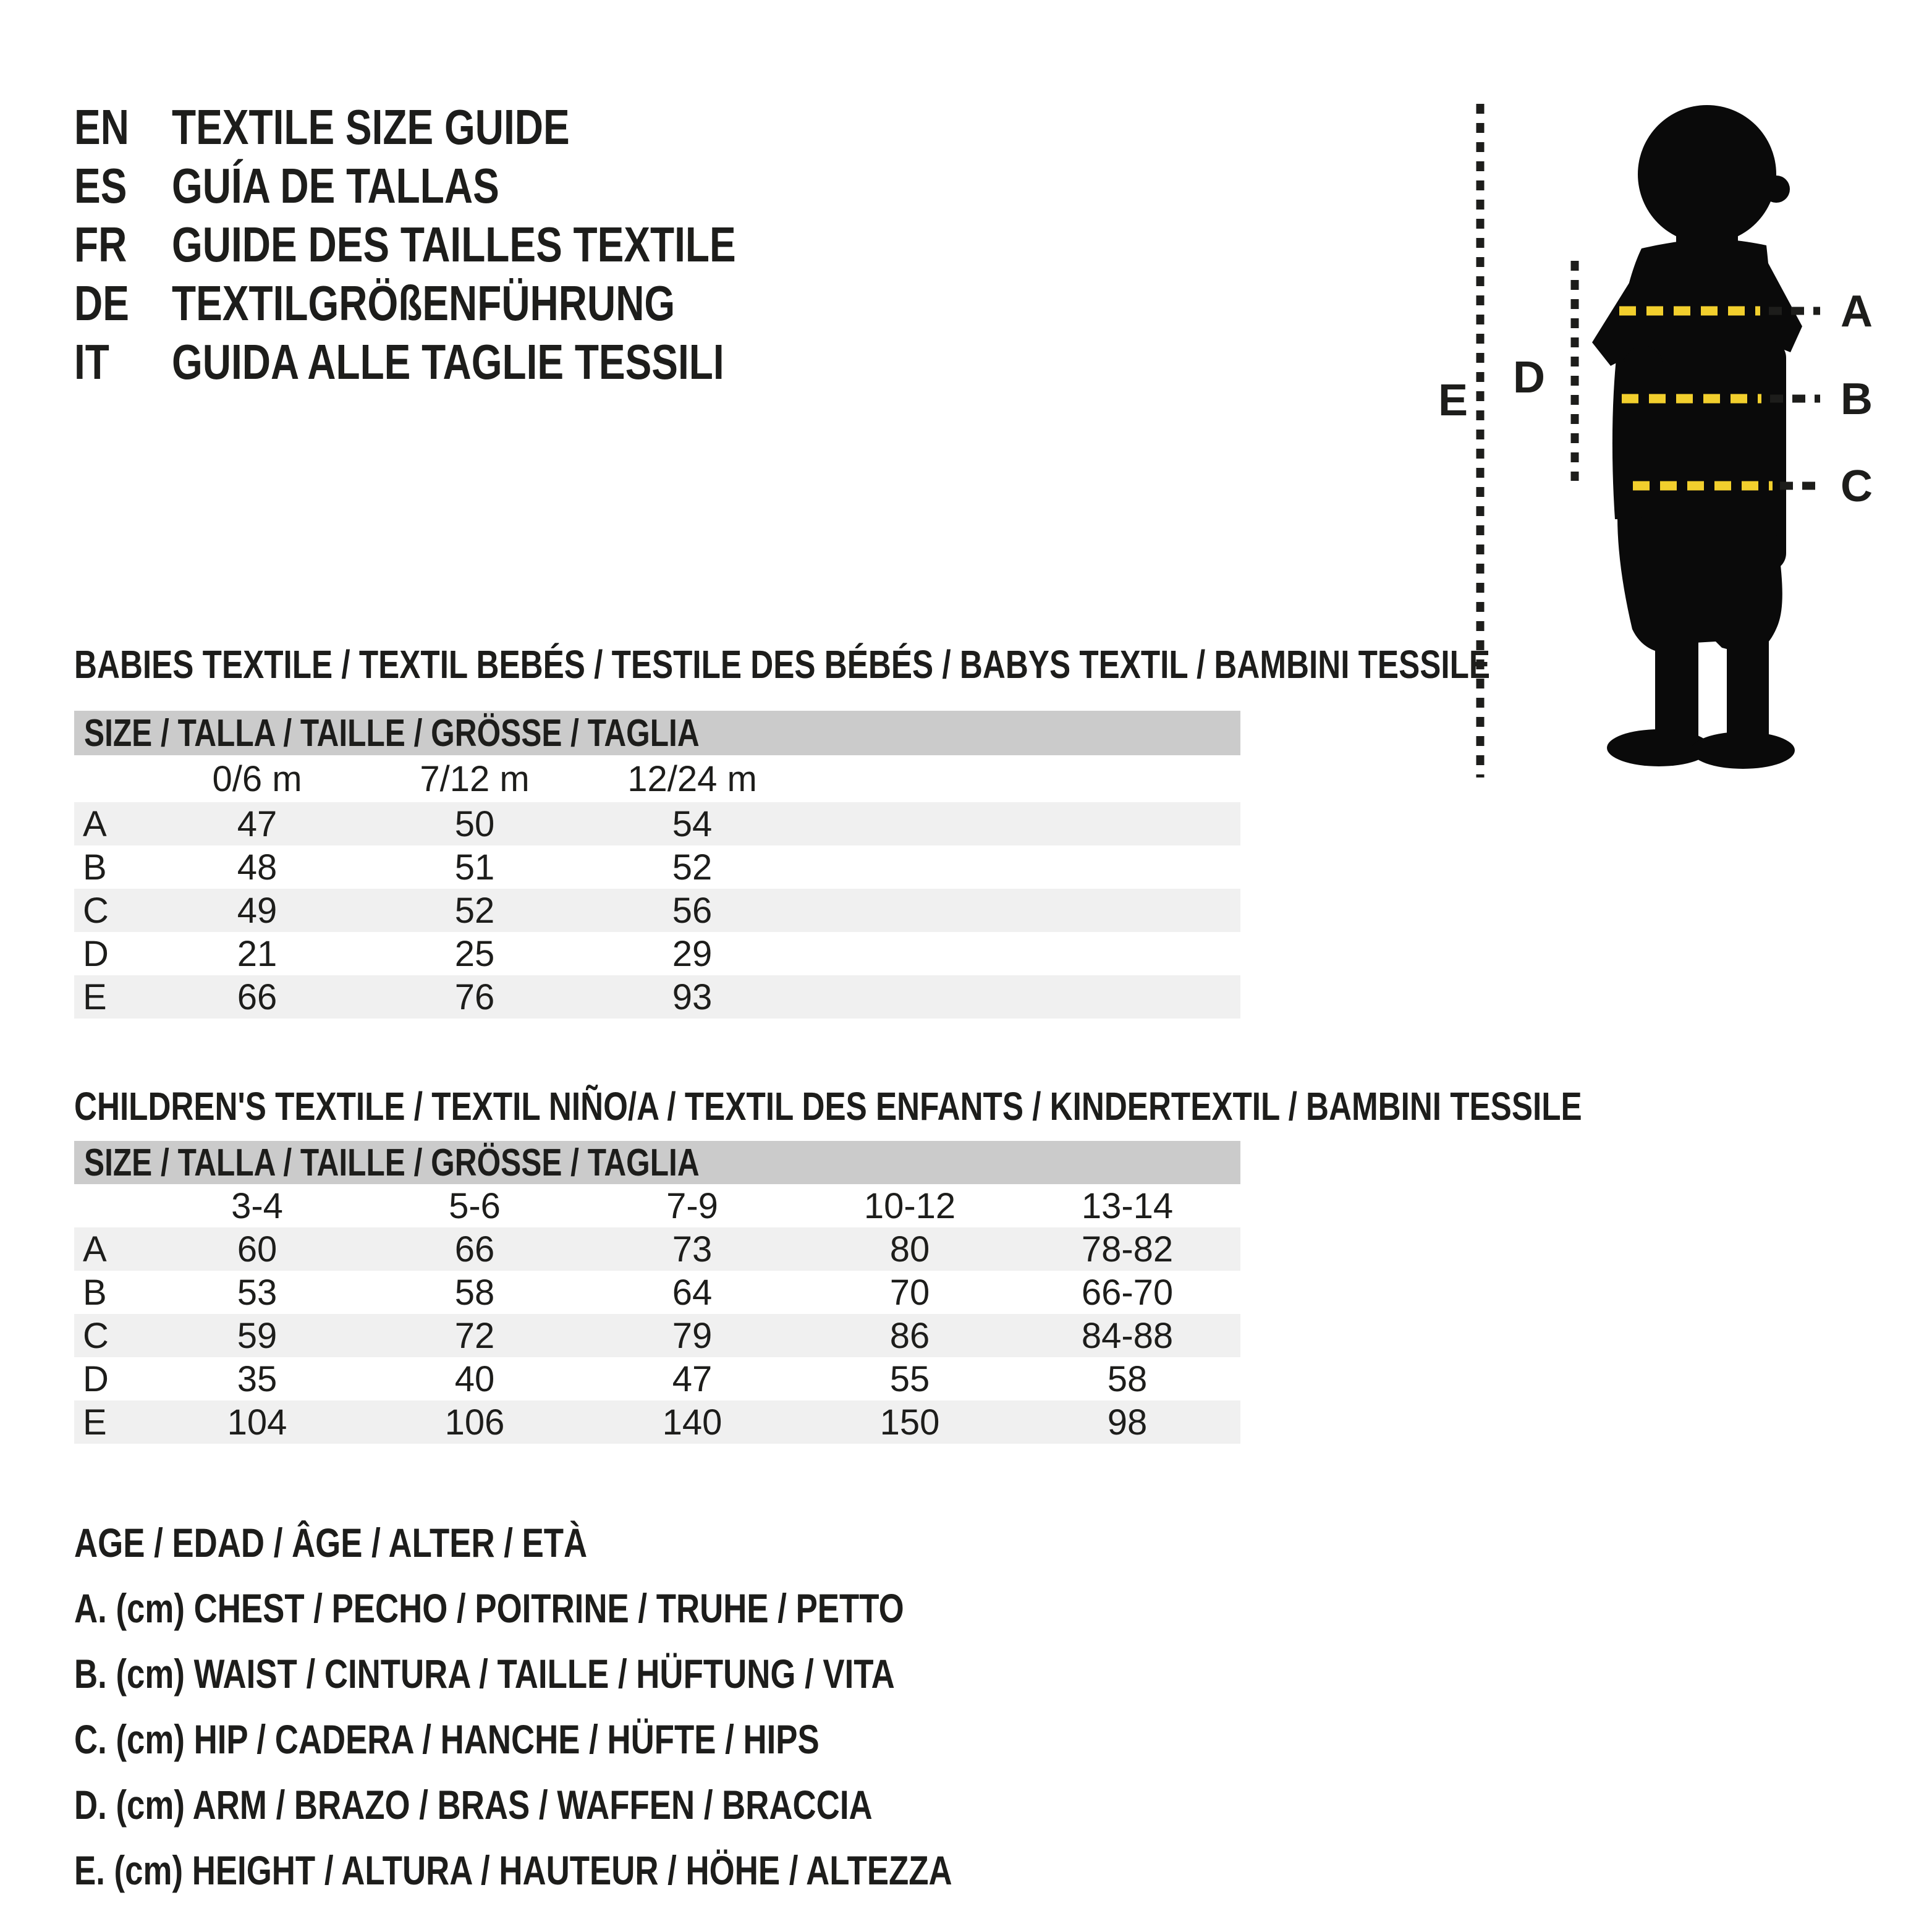 The image size is (1932, 1932). I want to click on children-cell: 47, so click(692, 1378).